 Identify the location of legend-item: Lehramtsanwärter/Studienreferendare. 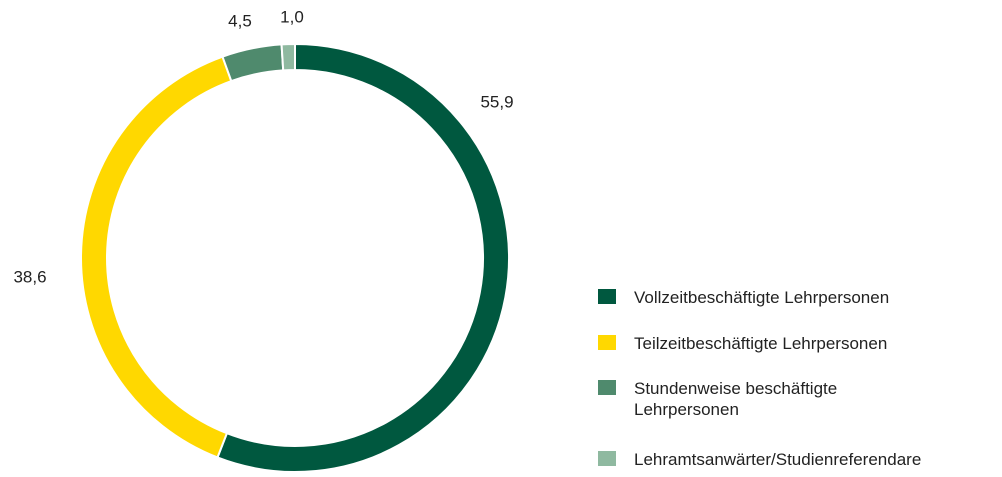
(798, 459).